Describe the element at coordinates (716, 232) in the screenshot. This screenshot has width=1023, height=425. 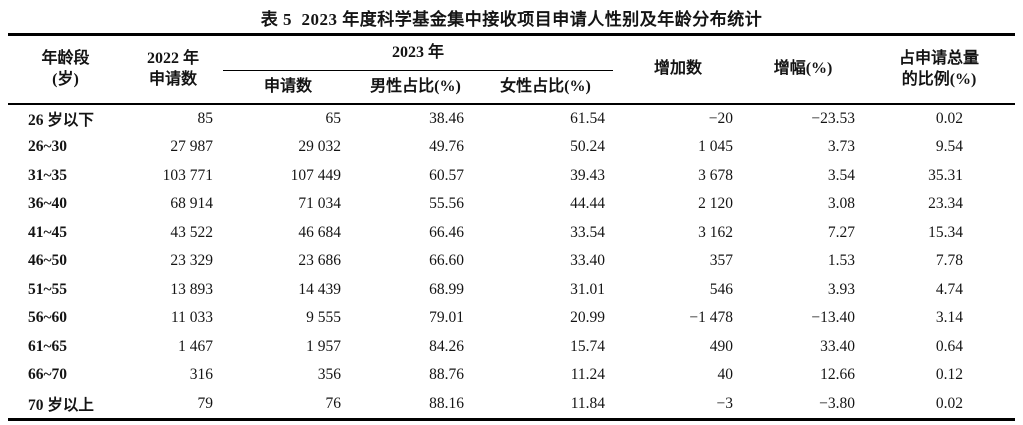
I see `cell-increase: 3 162` at that location.